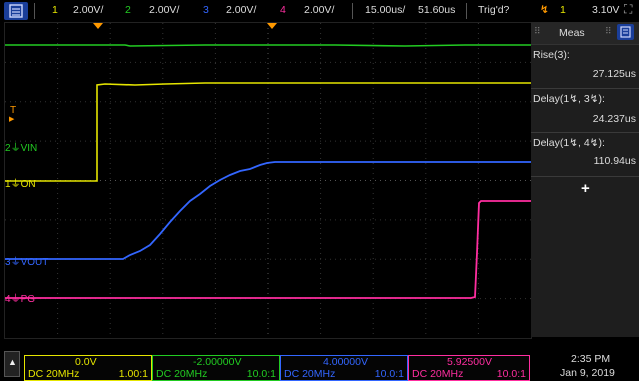 This screenshot has height=381, width=639. What do you see at coordinates (241, 10) in the screenshot?
I see `ch3-scale: 2.00V/` at bounding box center [241, 10].